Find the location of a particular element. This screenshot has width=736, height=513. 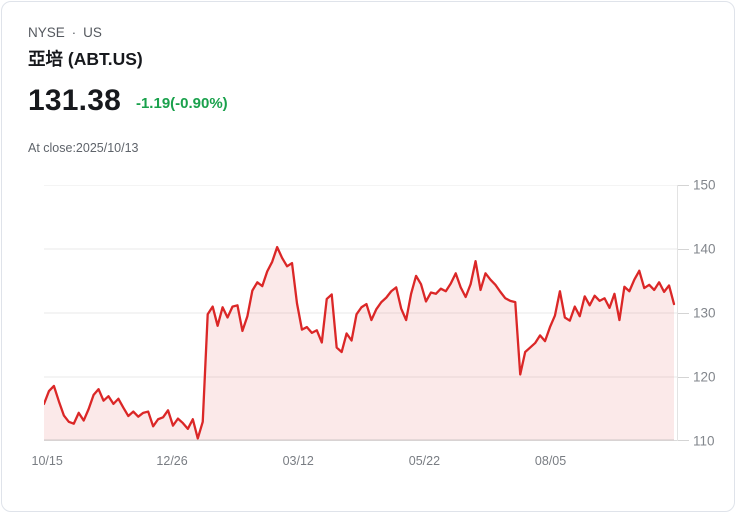

price-change: -1.19(-0.90%) is located at coordinates (181, 103).